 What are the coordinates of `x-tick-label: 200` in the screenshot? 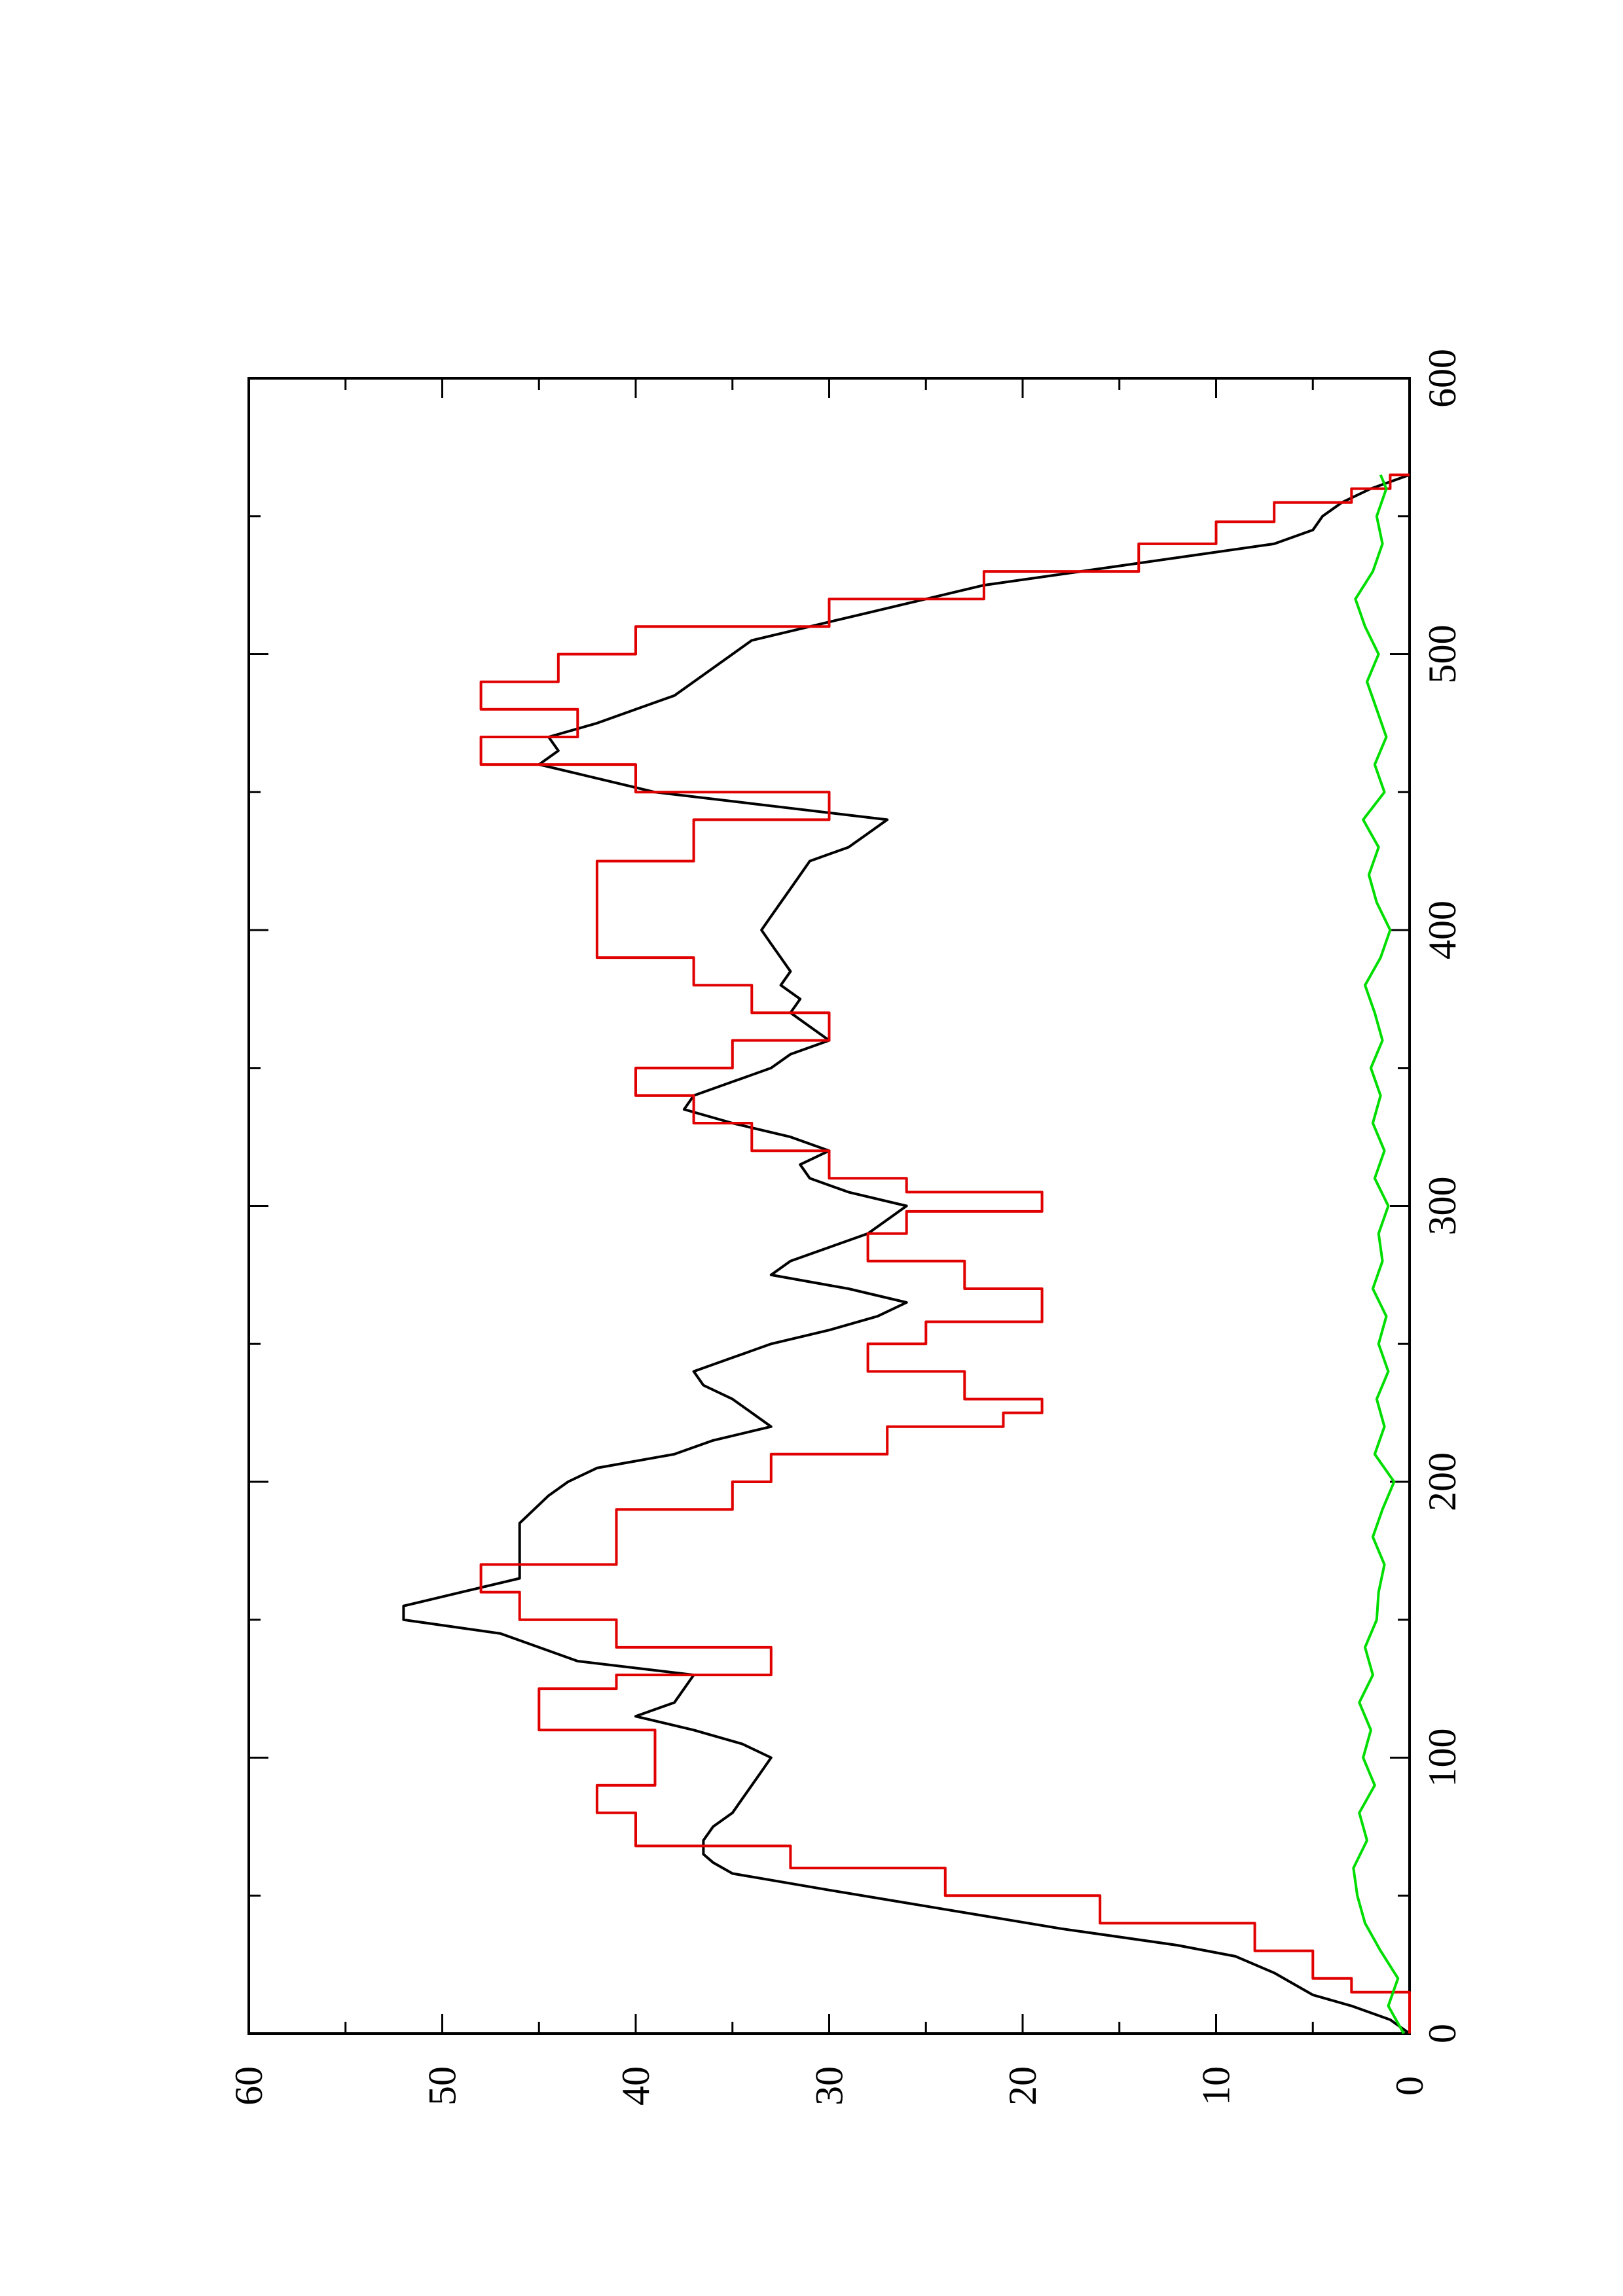 It's located at (1442, 1481).